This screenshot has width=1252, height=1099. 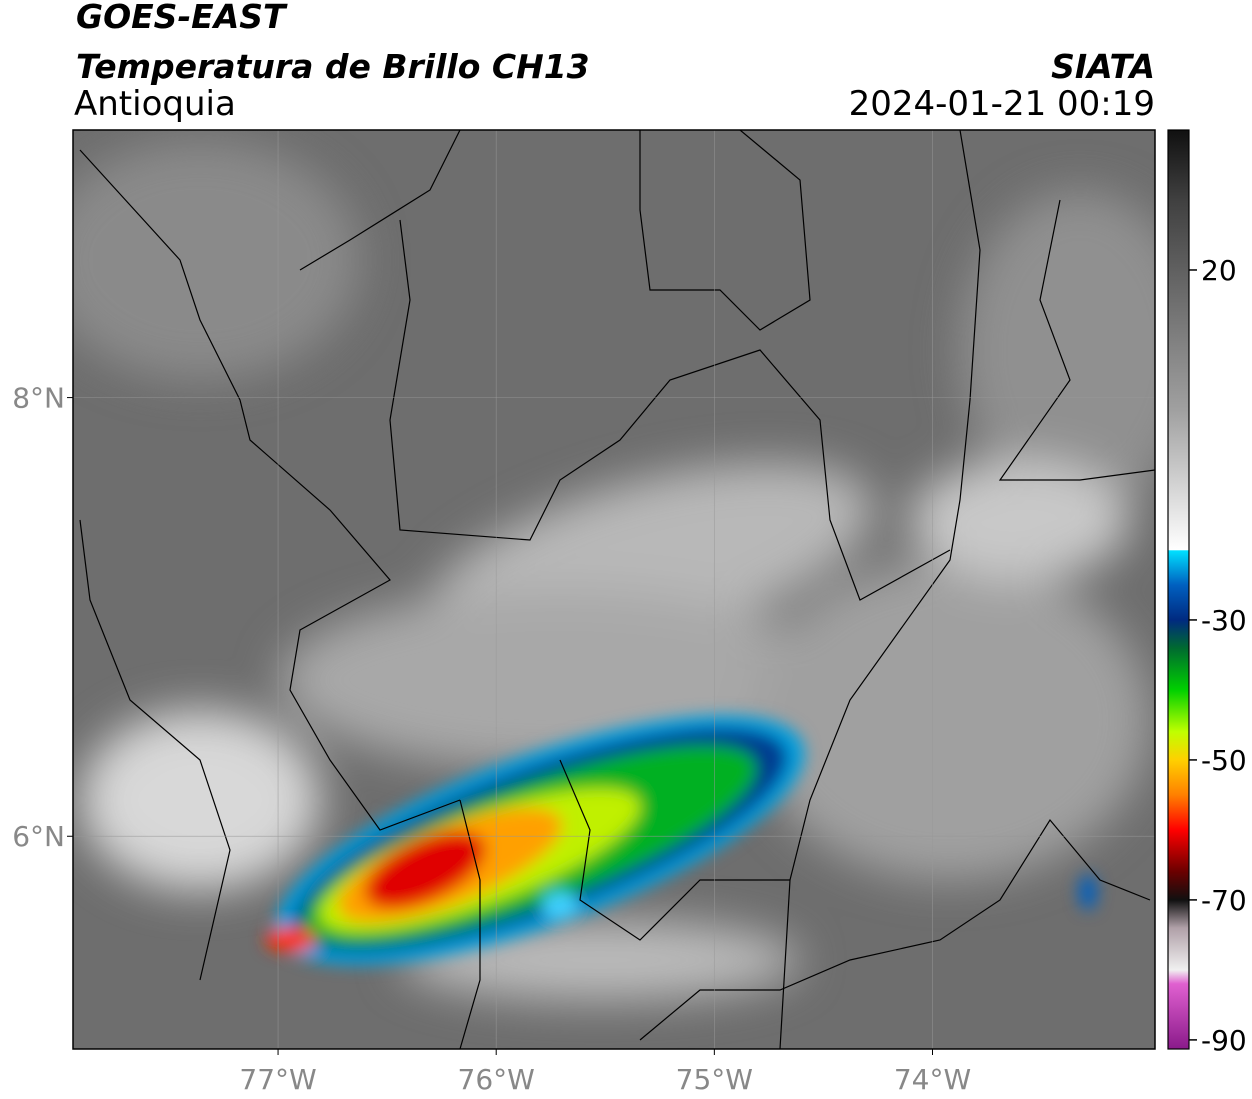 I want to click on colorbar-tick-label: -50, so click(x=1224, y=760).